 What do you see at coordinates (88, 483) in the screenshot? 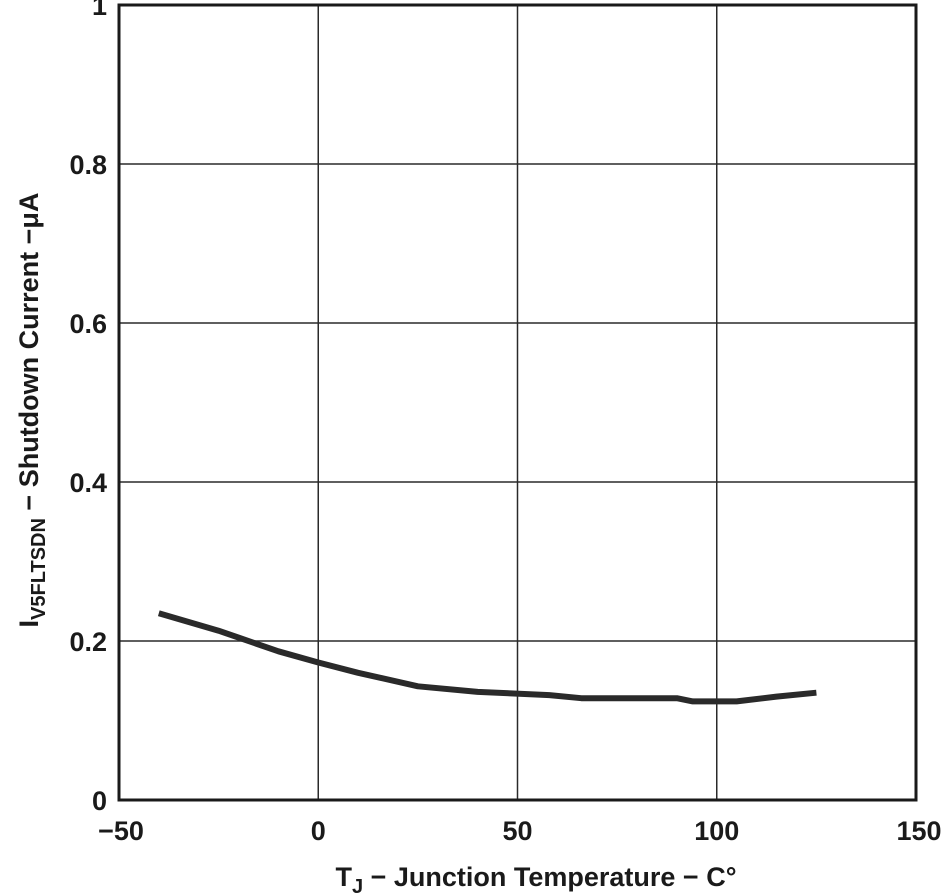
I see `y-tick-label: 0.4` at bounding box center [88, 483].